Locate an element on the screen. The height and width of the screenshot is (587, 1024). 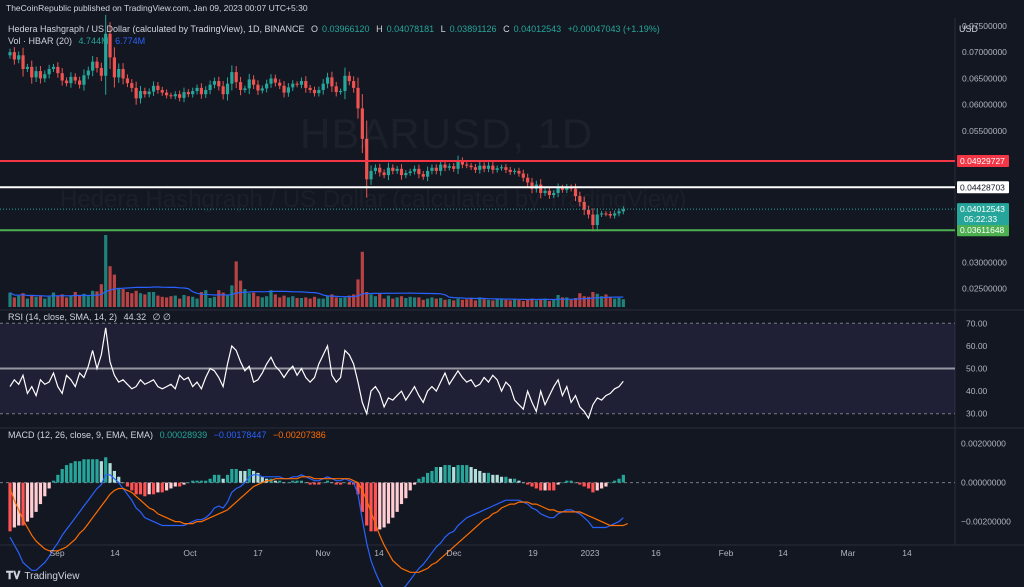
volume-legend: Vol · HBAR (20) 4.744M 6.774M is located at coordinates (78, 41).